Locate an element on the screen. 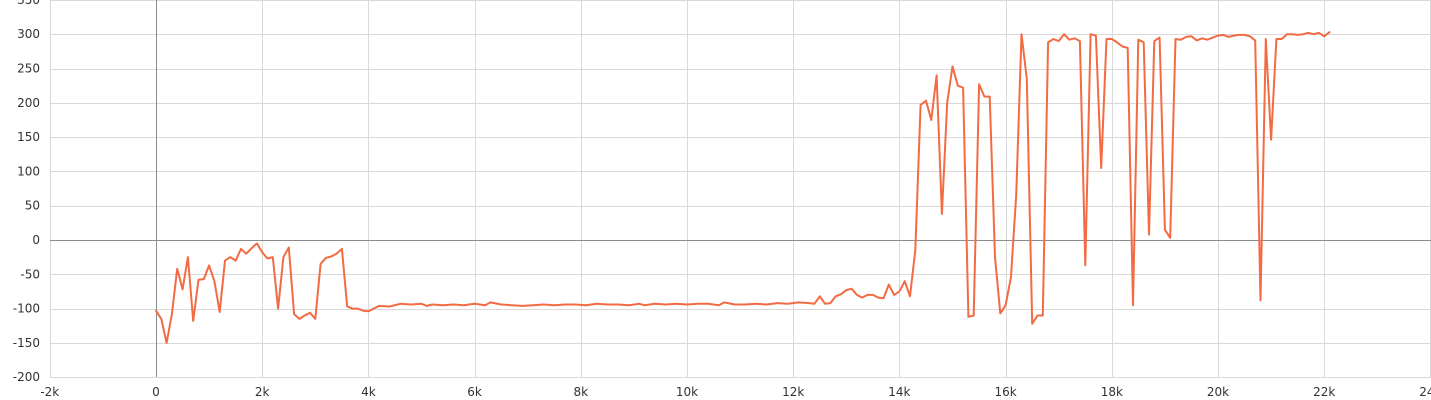 This screenshot has width=1431, height=400. x-tick-label: 10k is located at coordinates (687, 392).